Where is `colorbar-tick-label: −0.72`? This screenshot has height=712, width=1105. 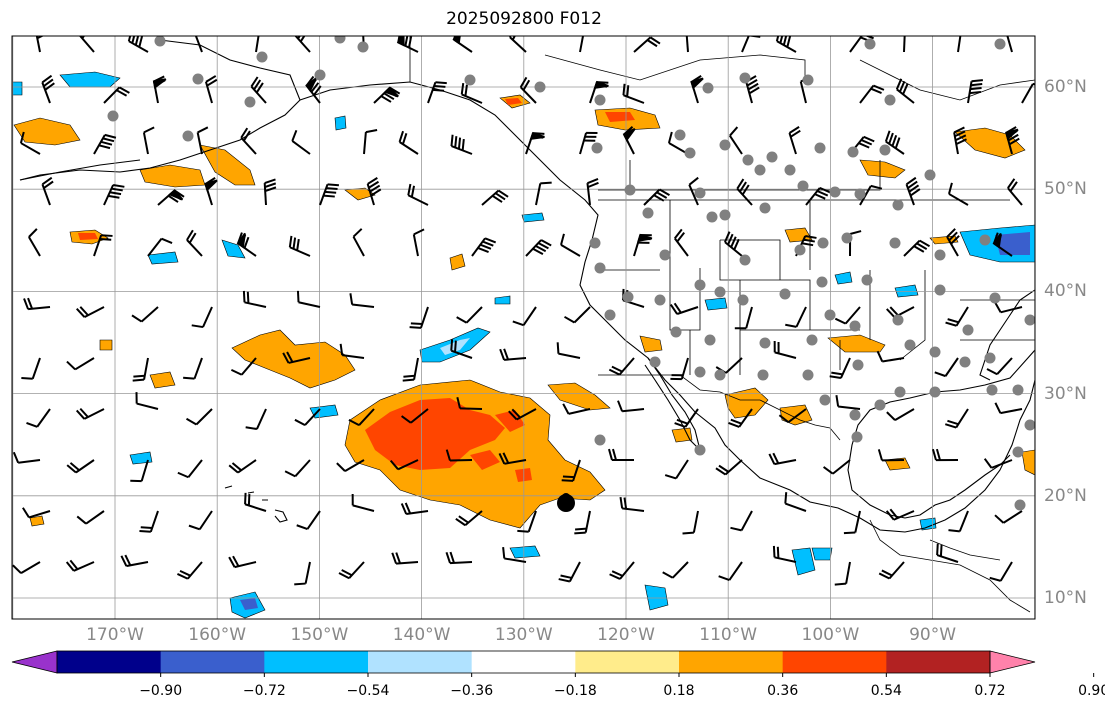
colorbar-tick-label: −0.72 is located at coordinates (264, 691).